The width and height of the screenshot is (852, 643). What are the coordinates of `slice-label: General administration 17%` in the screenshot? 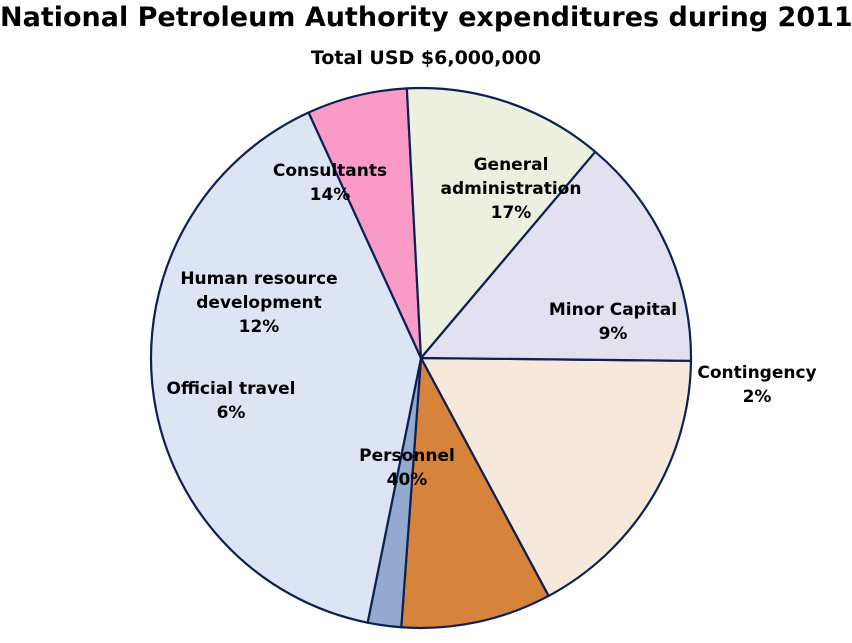 It's located at (511, 189).